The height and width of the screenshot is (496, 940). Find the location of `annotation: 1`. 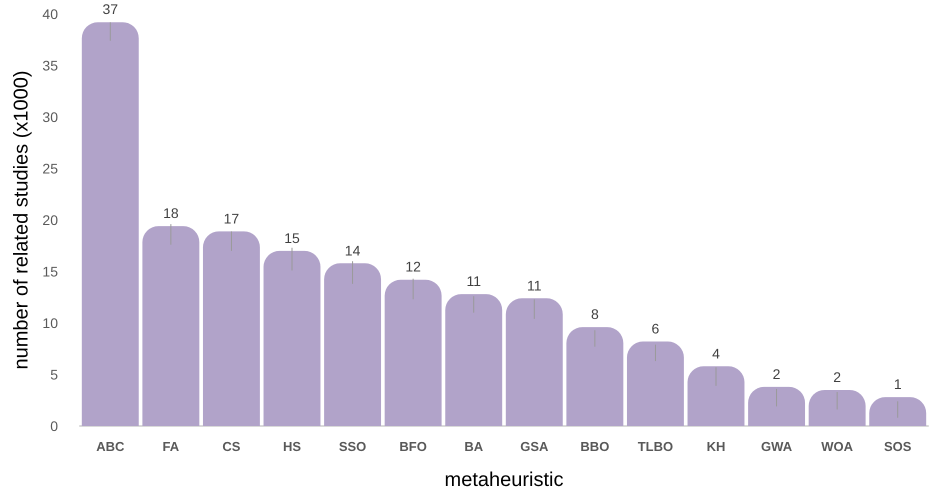

annotation: 1 is located at coordinates (898, 384).